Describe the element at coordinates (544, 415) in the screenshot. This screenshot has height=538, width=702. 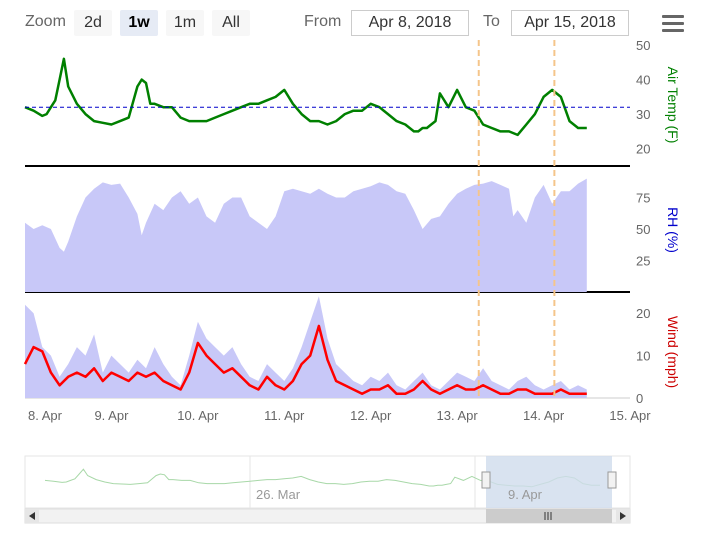
I see `x-tick-label: 14. Apr` at that location.